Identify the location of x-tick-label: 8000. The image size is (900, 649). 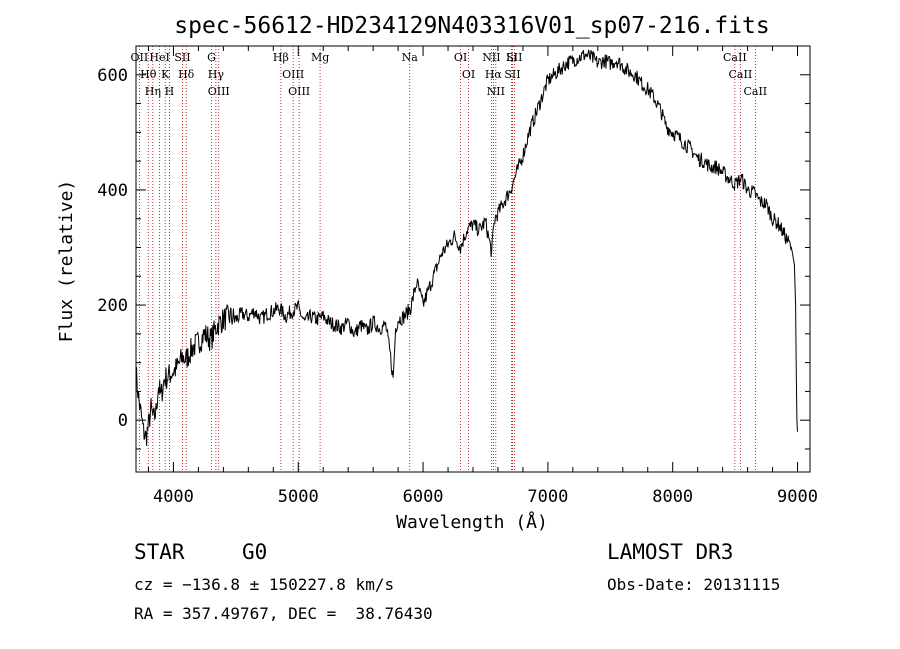
(672, 497).